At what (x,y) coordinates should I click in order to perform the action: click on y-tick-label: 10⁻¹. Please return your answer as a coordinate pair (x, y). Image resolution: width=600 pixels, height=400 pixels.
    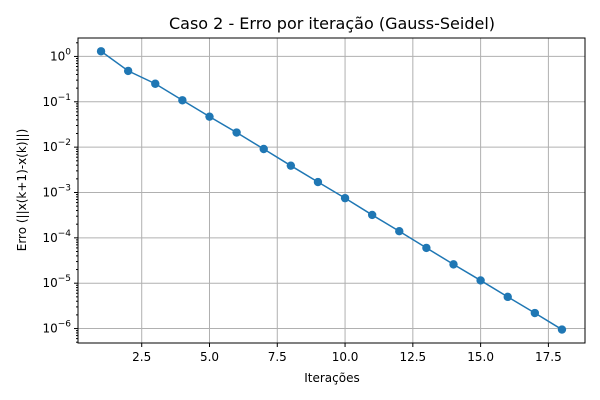
    Looking at the image, I should click on (56, 101).